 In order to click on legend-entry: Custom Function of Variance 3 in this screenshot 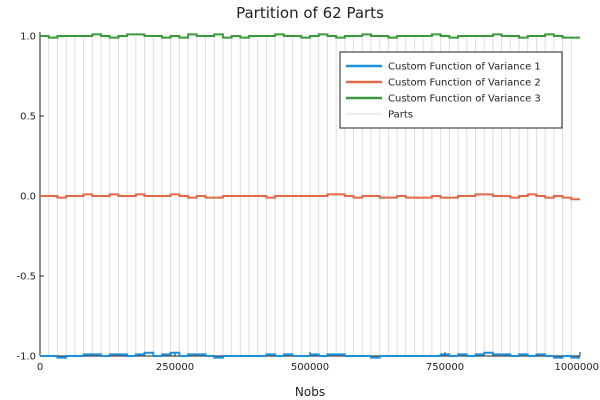, I will do `click(464, 99)`.